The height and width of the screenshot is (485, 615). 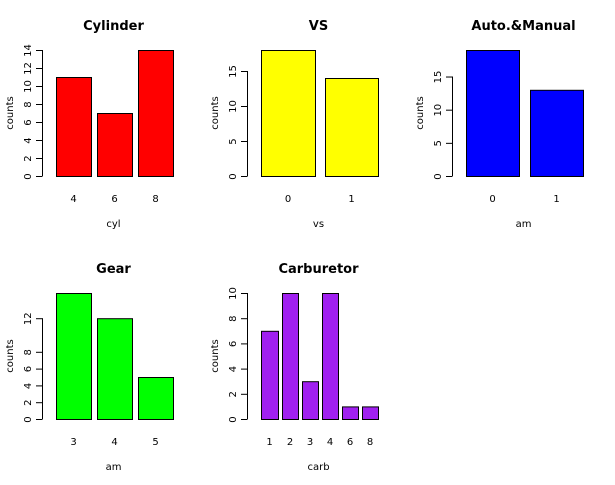 What do you see at coordinates (114, 467) in the screenshot?
I see `x-axis-label-gear: am` at bounding box center [114, 467].